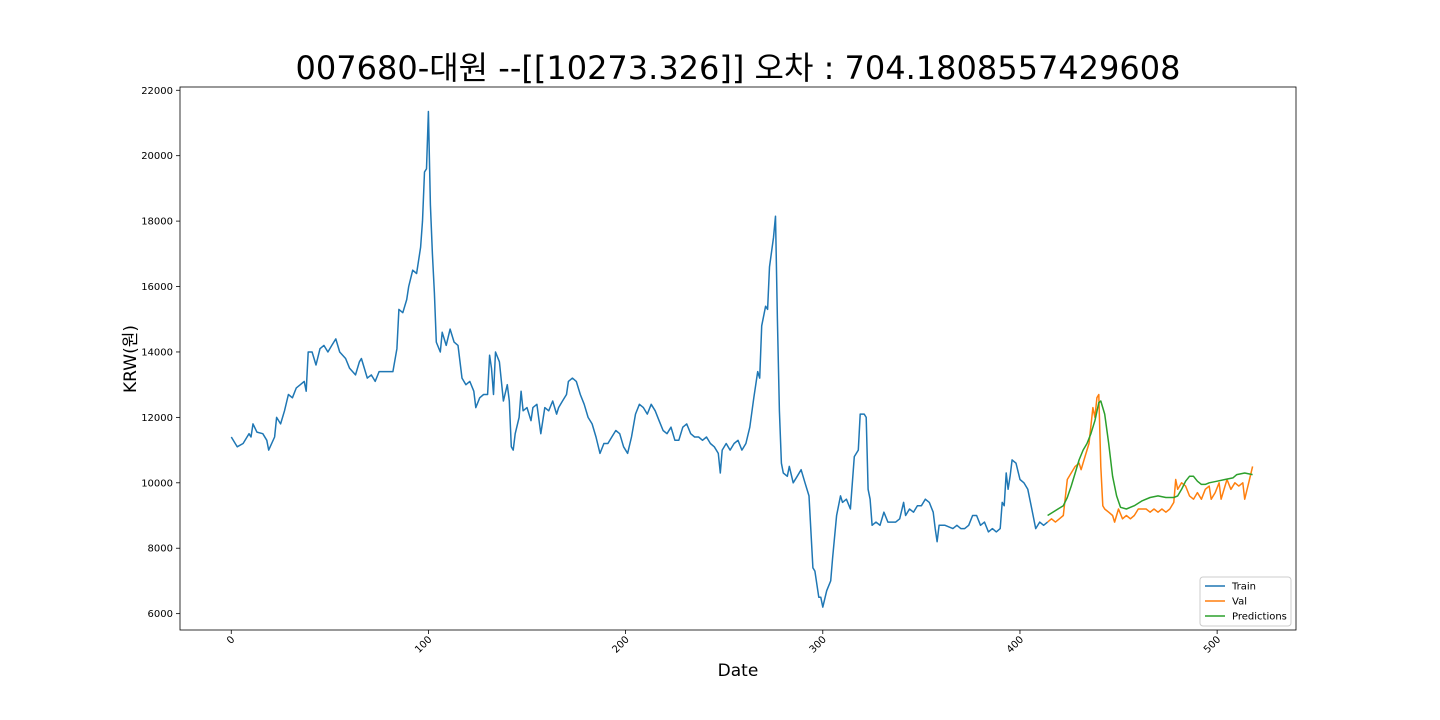 The image size is (1440, 720). Describe the element at coordinates (423, 644) in the screenshot. I see `x-tick-label: 100` at that location.